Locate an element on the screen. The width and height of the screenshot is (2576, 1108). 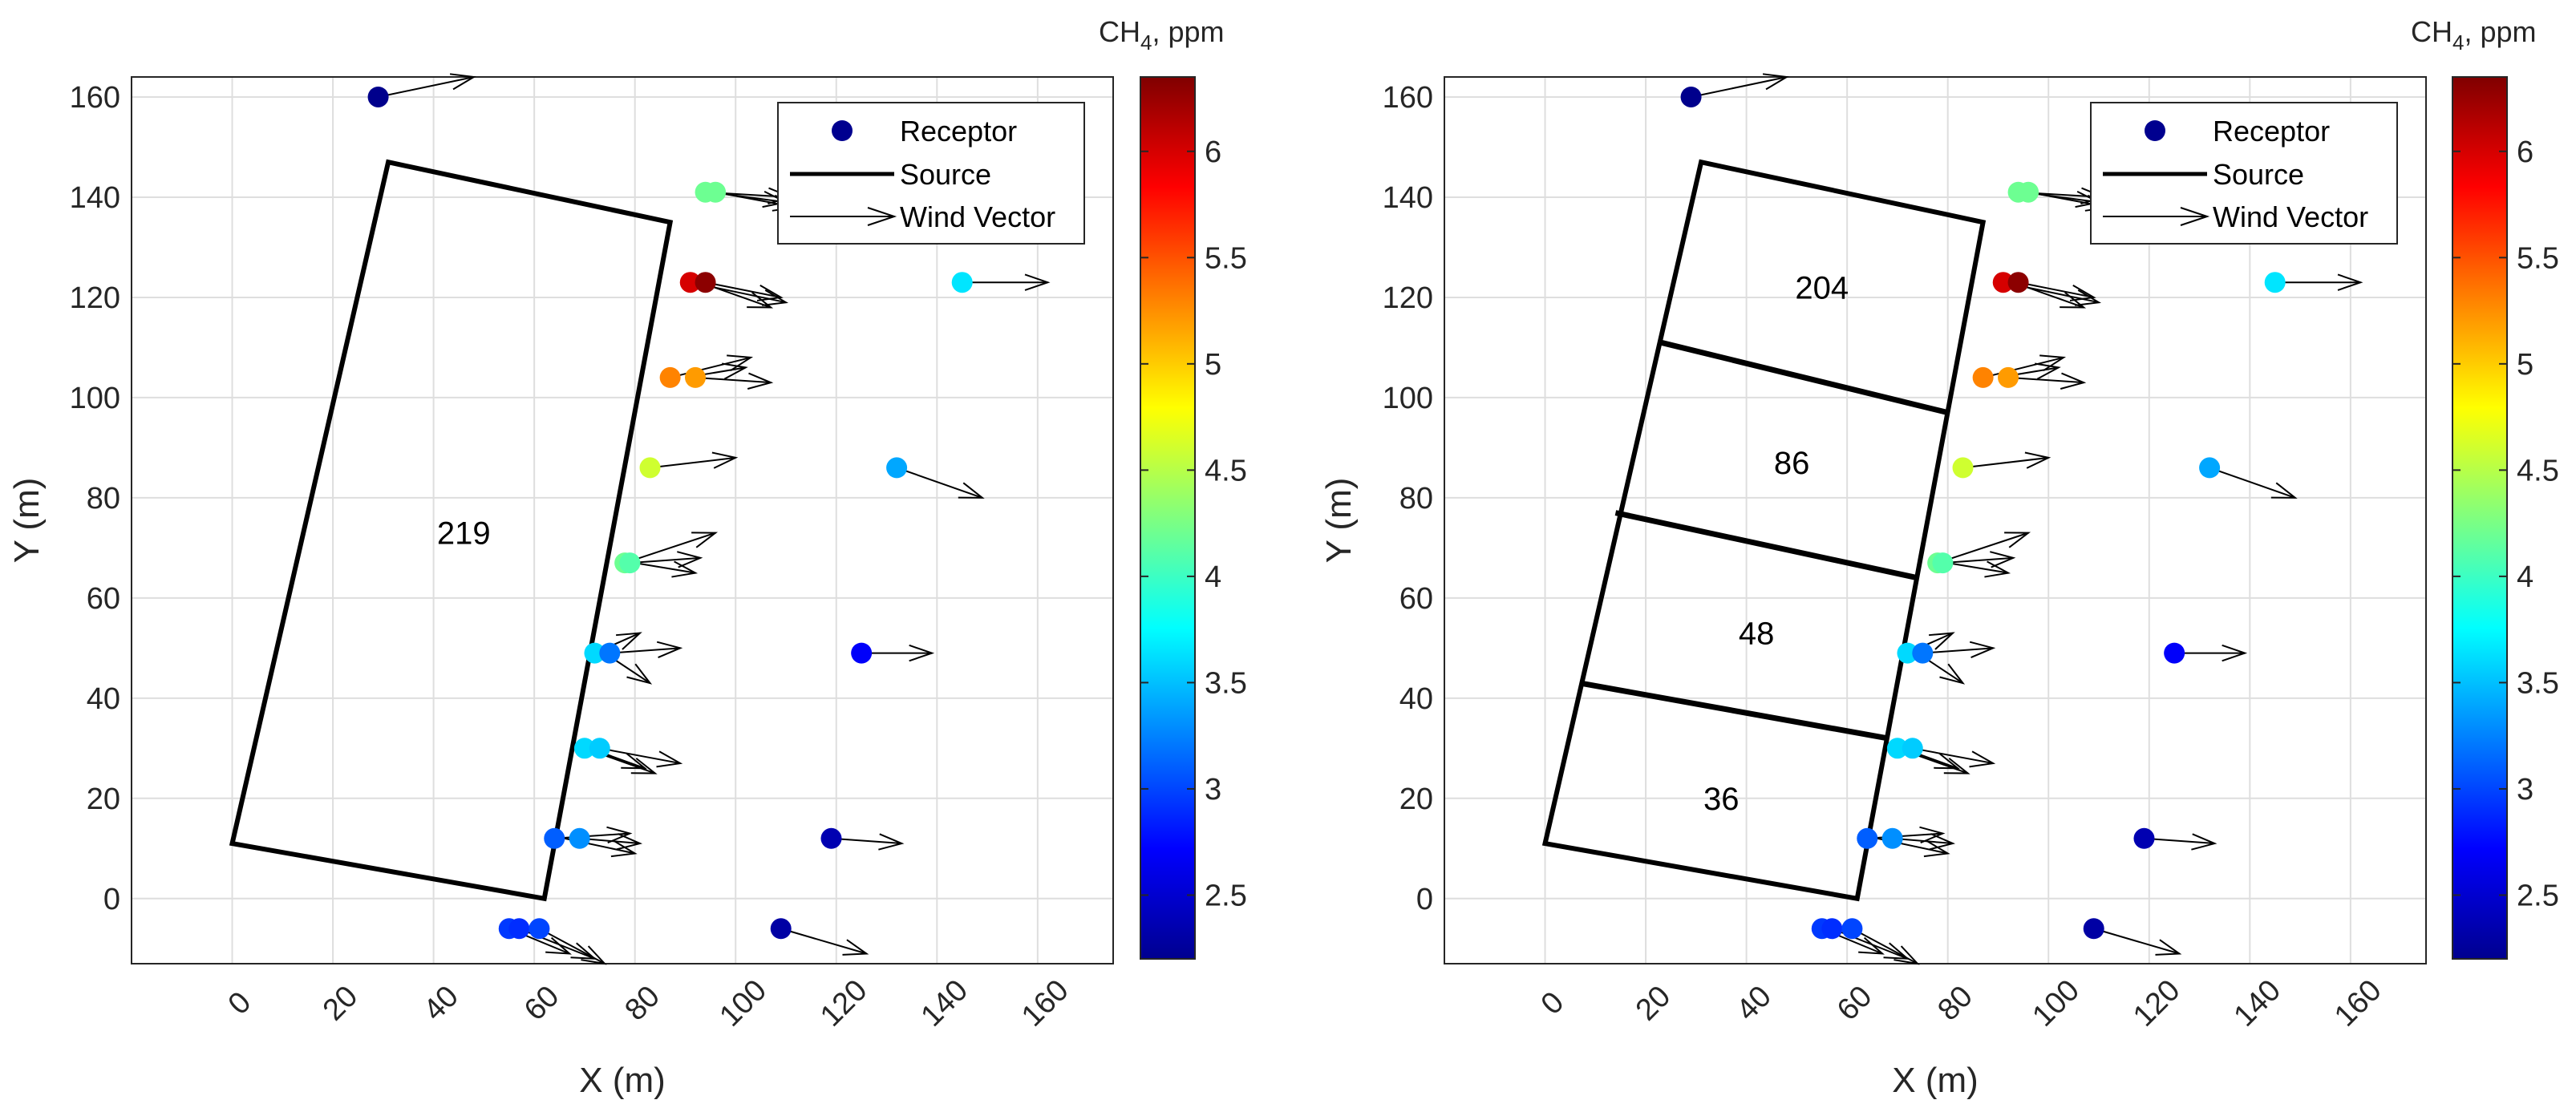
source-polygon is located at coordinates (1764, 530).